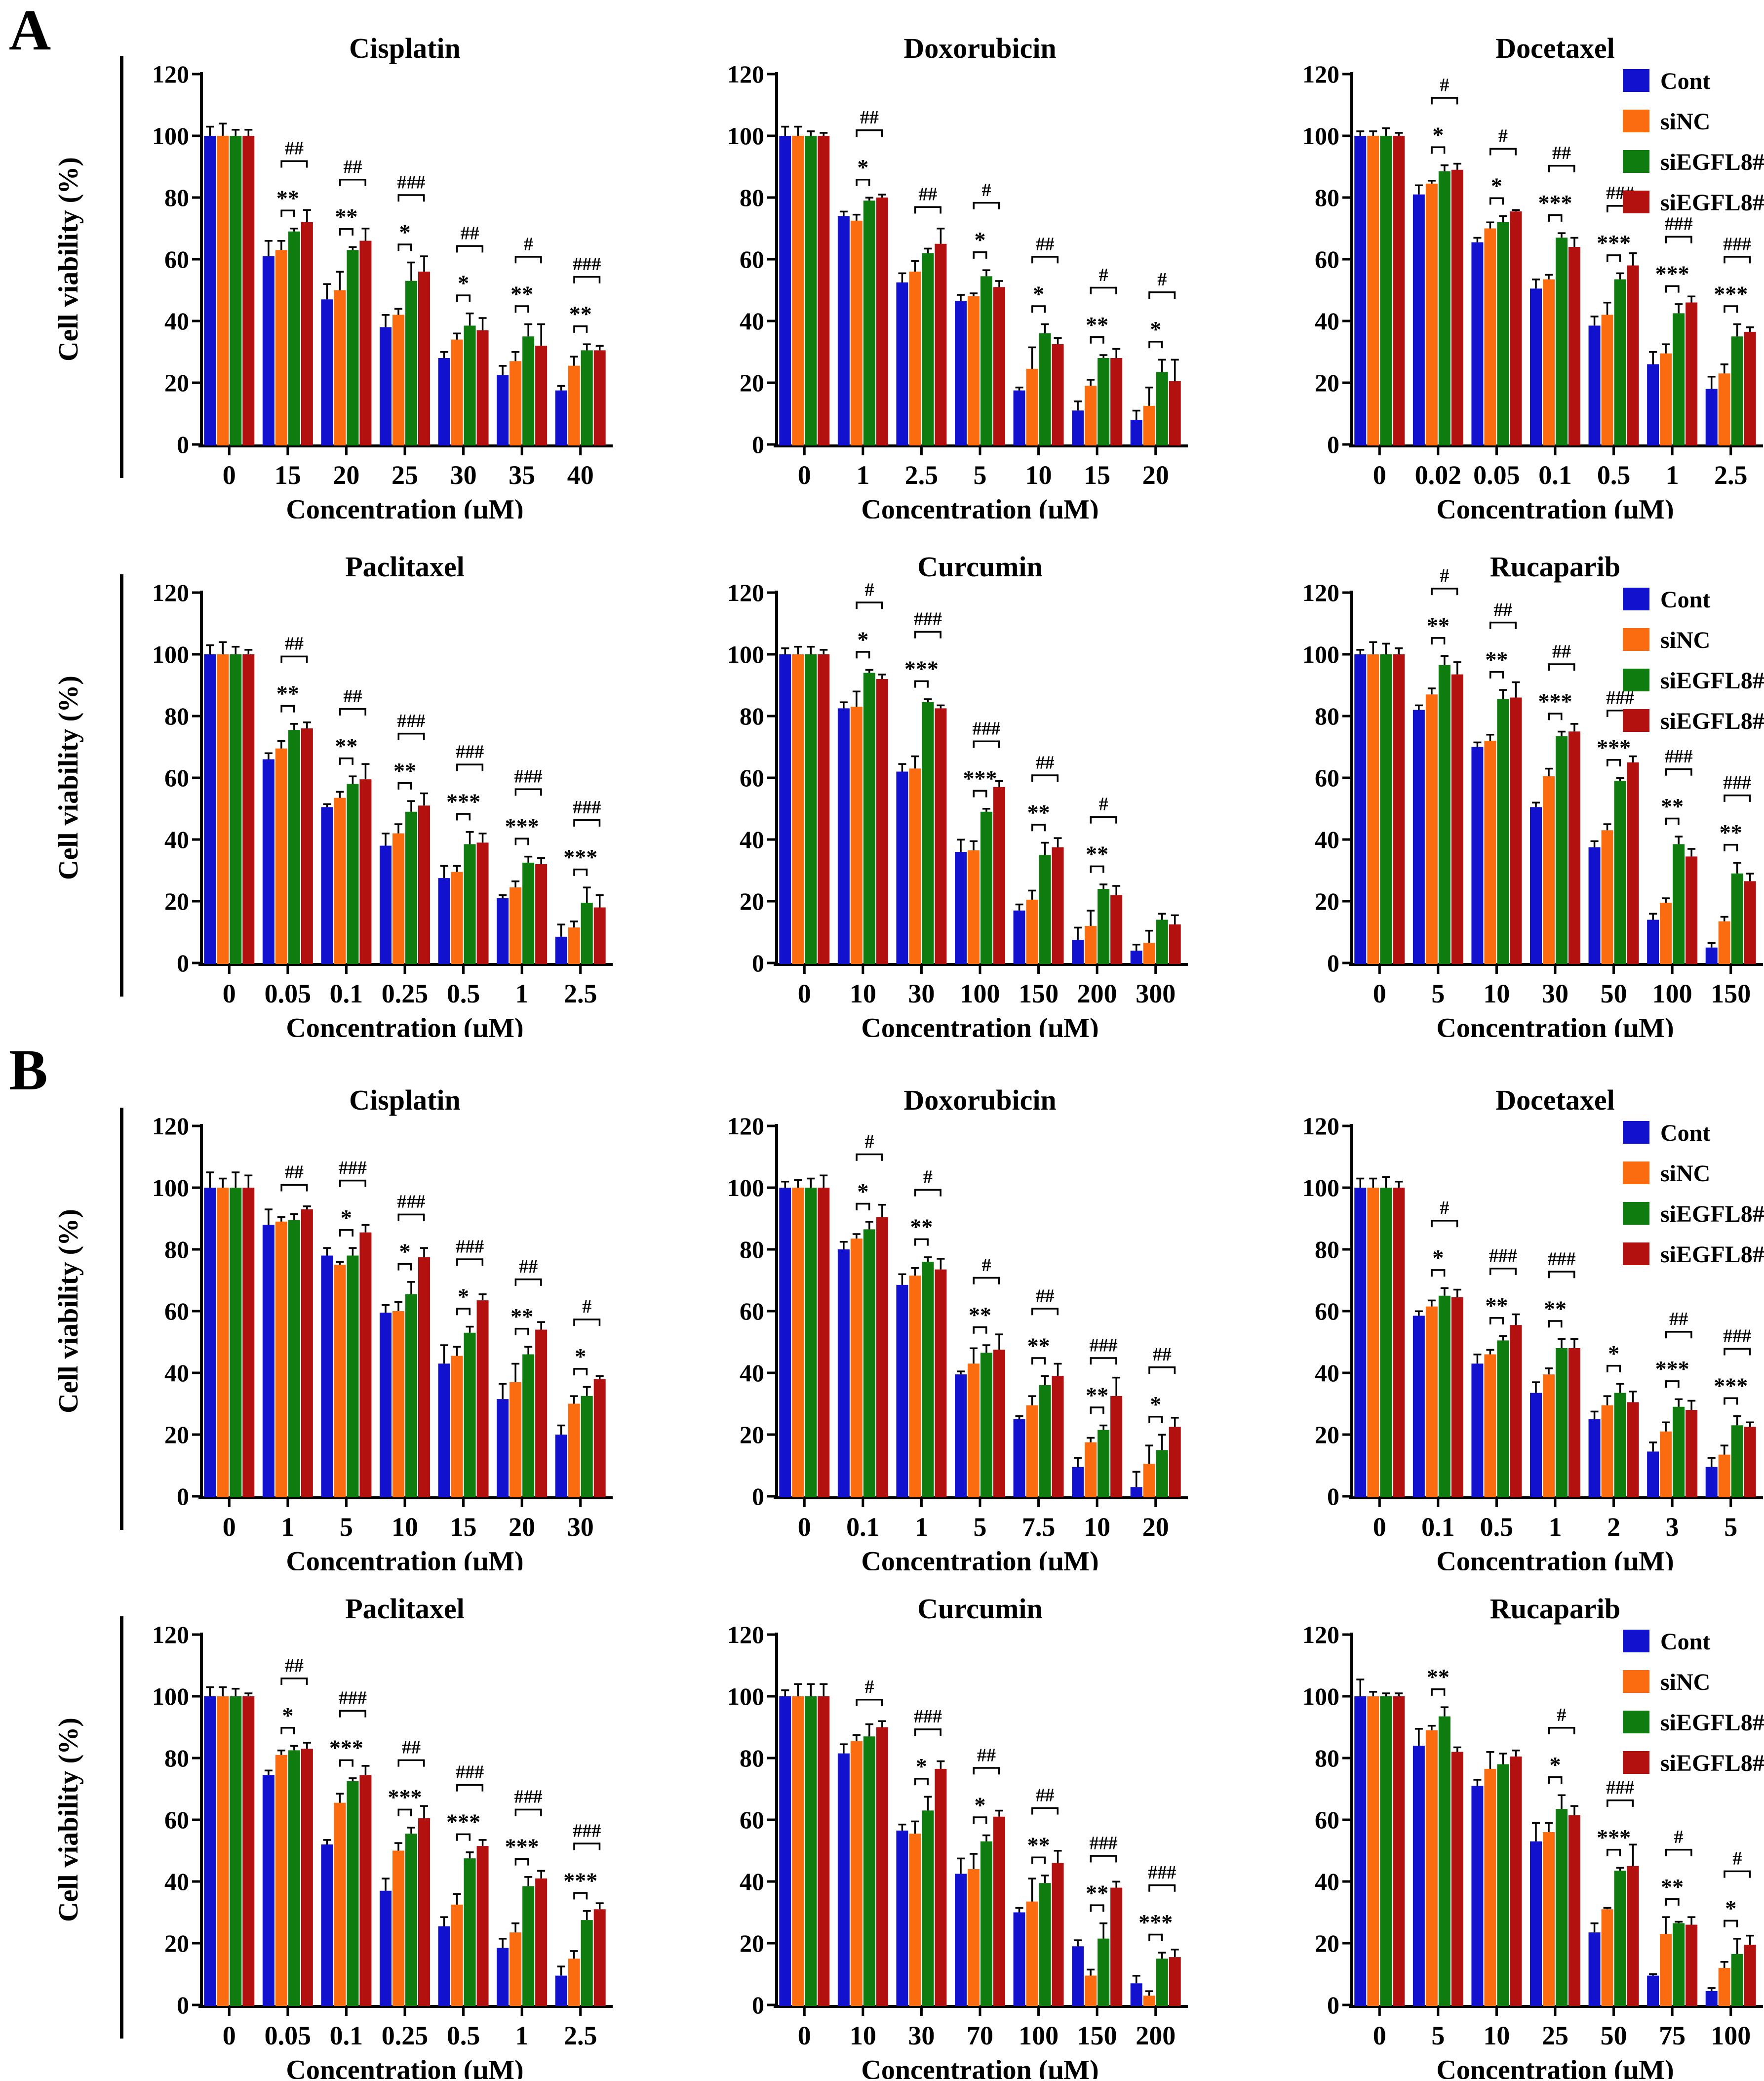  Describe the element at coordinates (1685, 600) in the screenshot. I see `legend-label-Cont: Cont` at that location.